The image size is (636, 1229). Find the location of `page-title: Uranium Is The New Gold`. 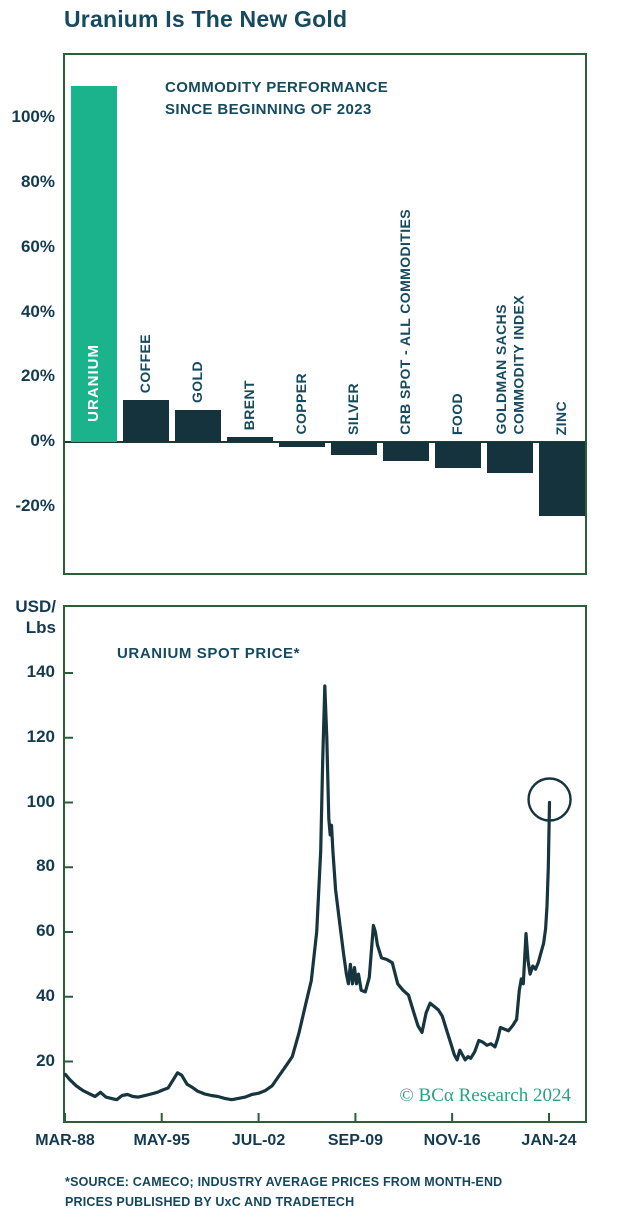

page-title: Uranium Is The New Gold is located at coordinates (206, 19).